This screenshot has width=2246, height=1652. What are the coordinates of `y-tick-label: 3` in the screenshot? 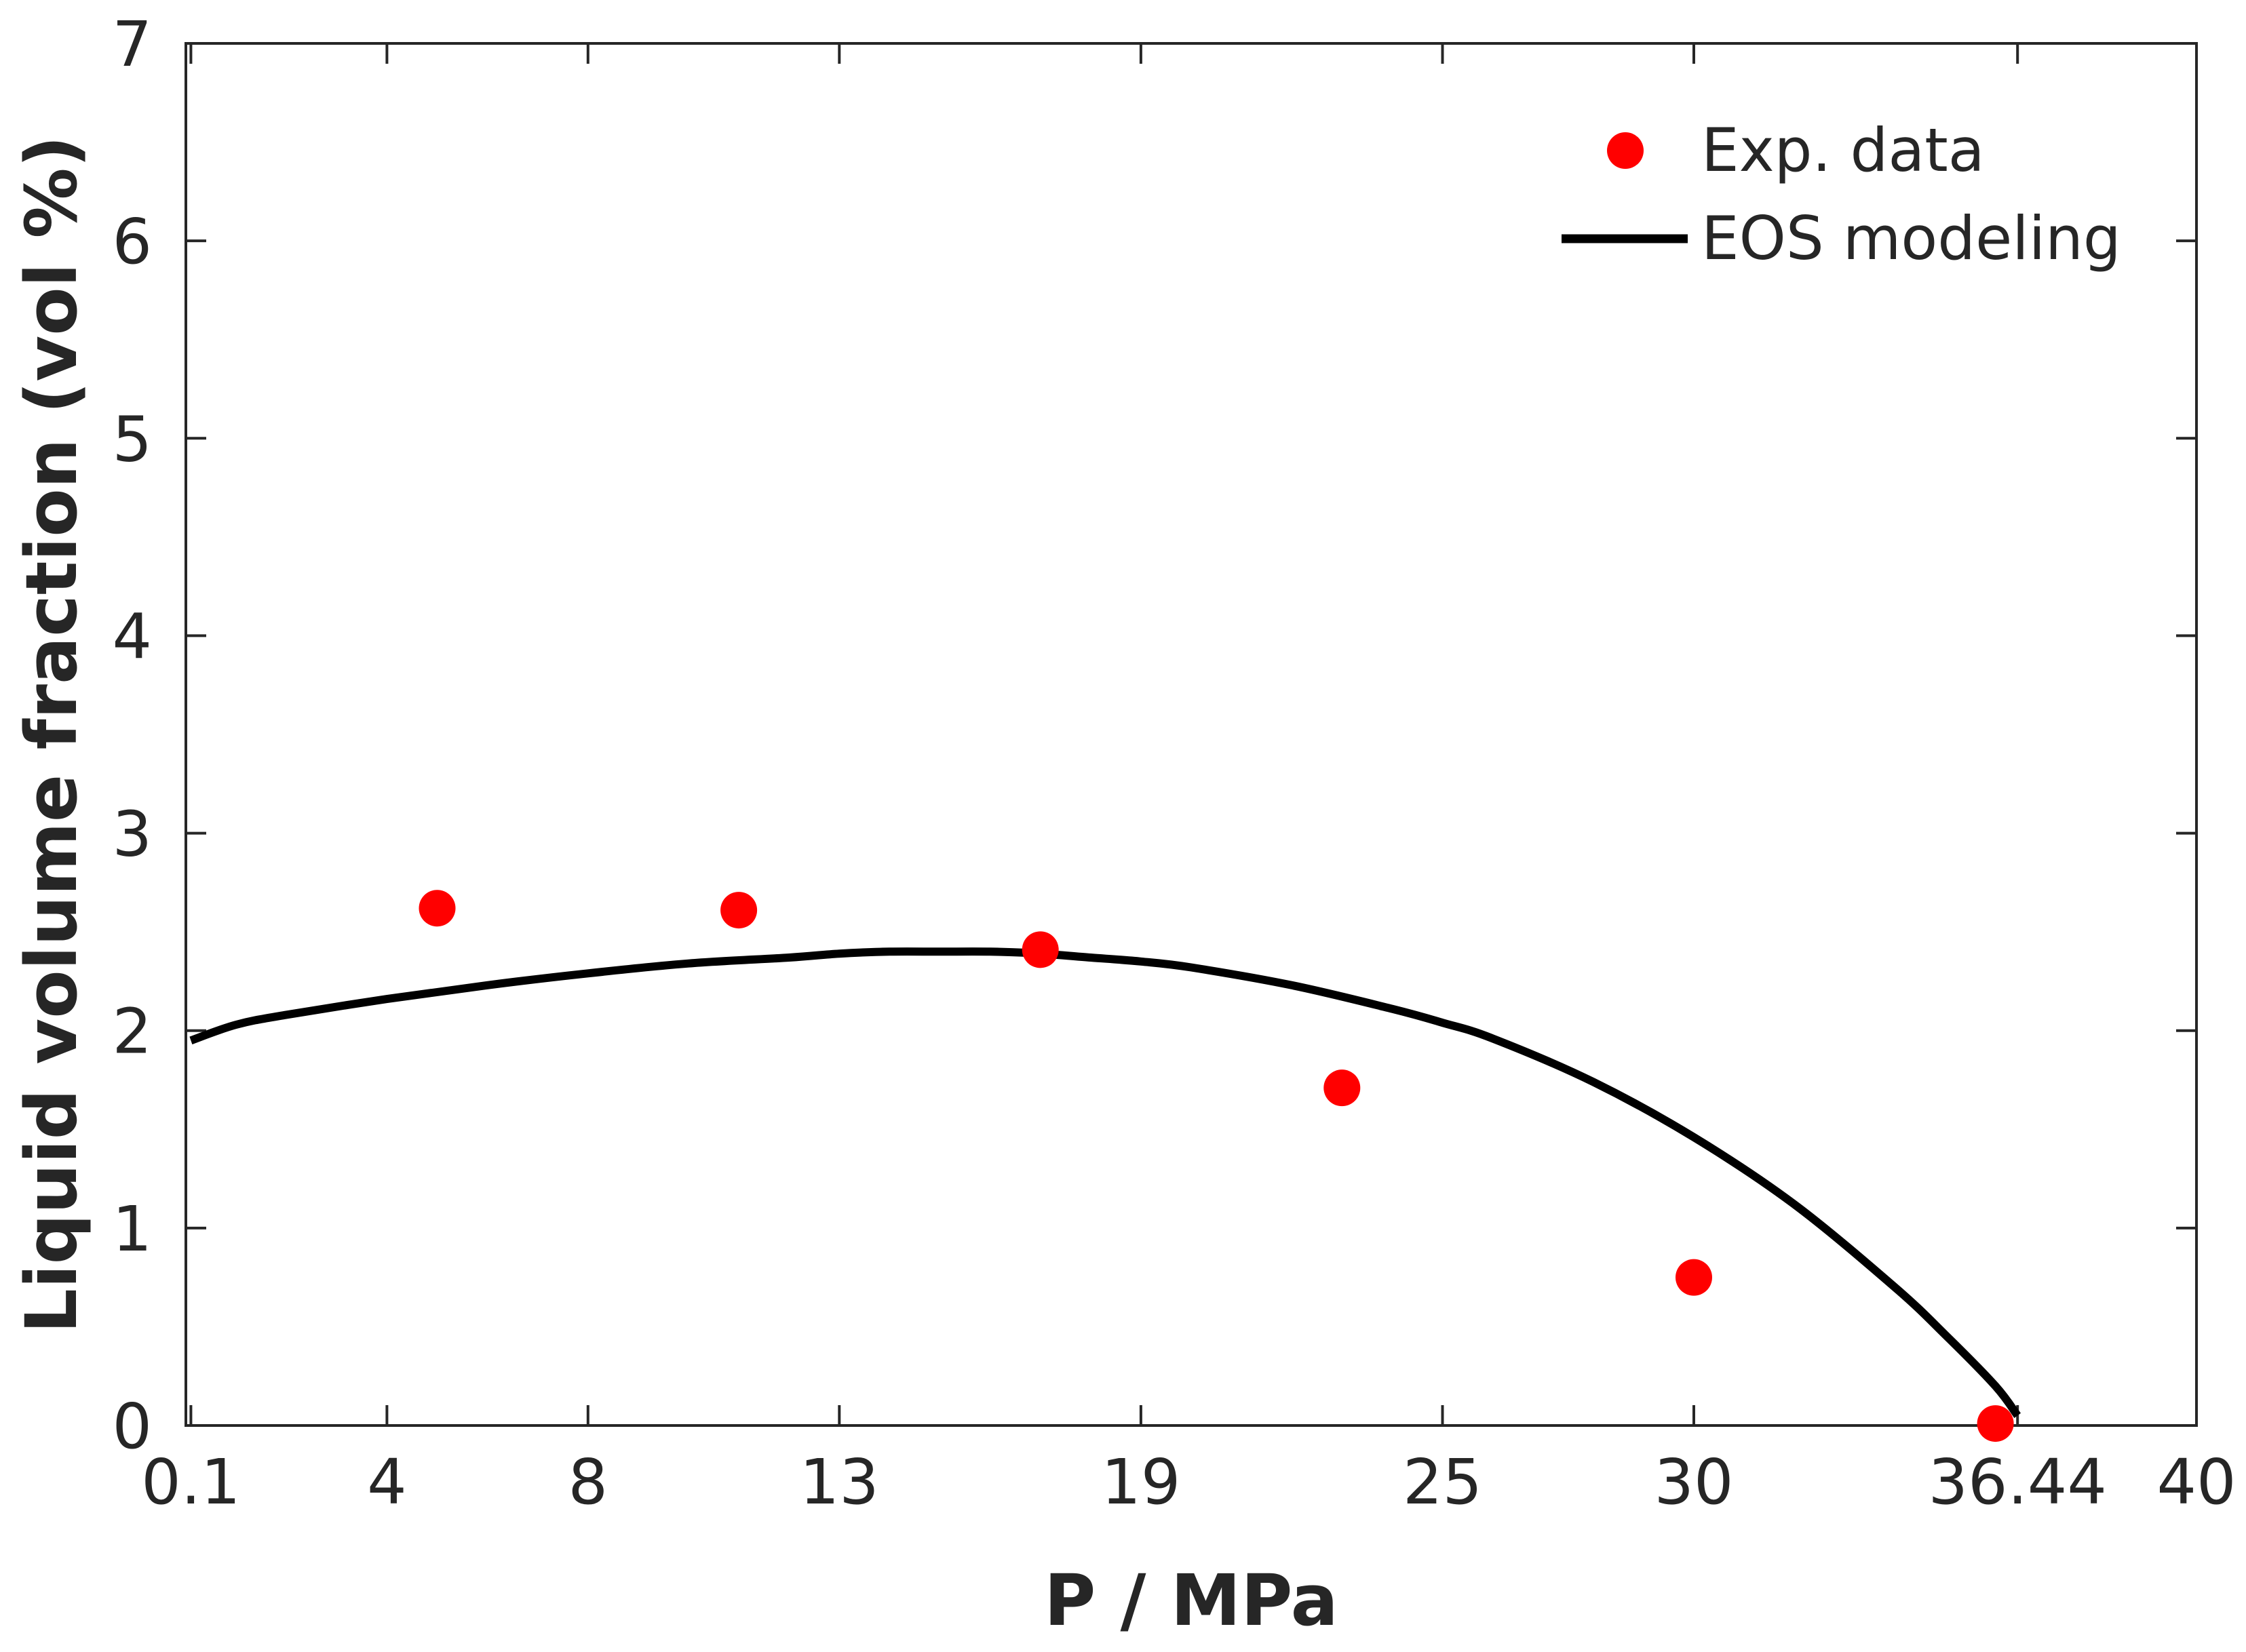 It's located at (132, 834).